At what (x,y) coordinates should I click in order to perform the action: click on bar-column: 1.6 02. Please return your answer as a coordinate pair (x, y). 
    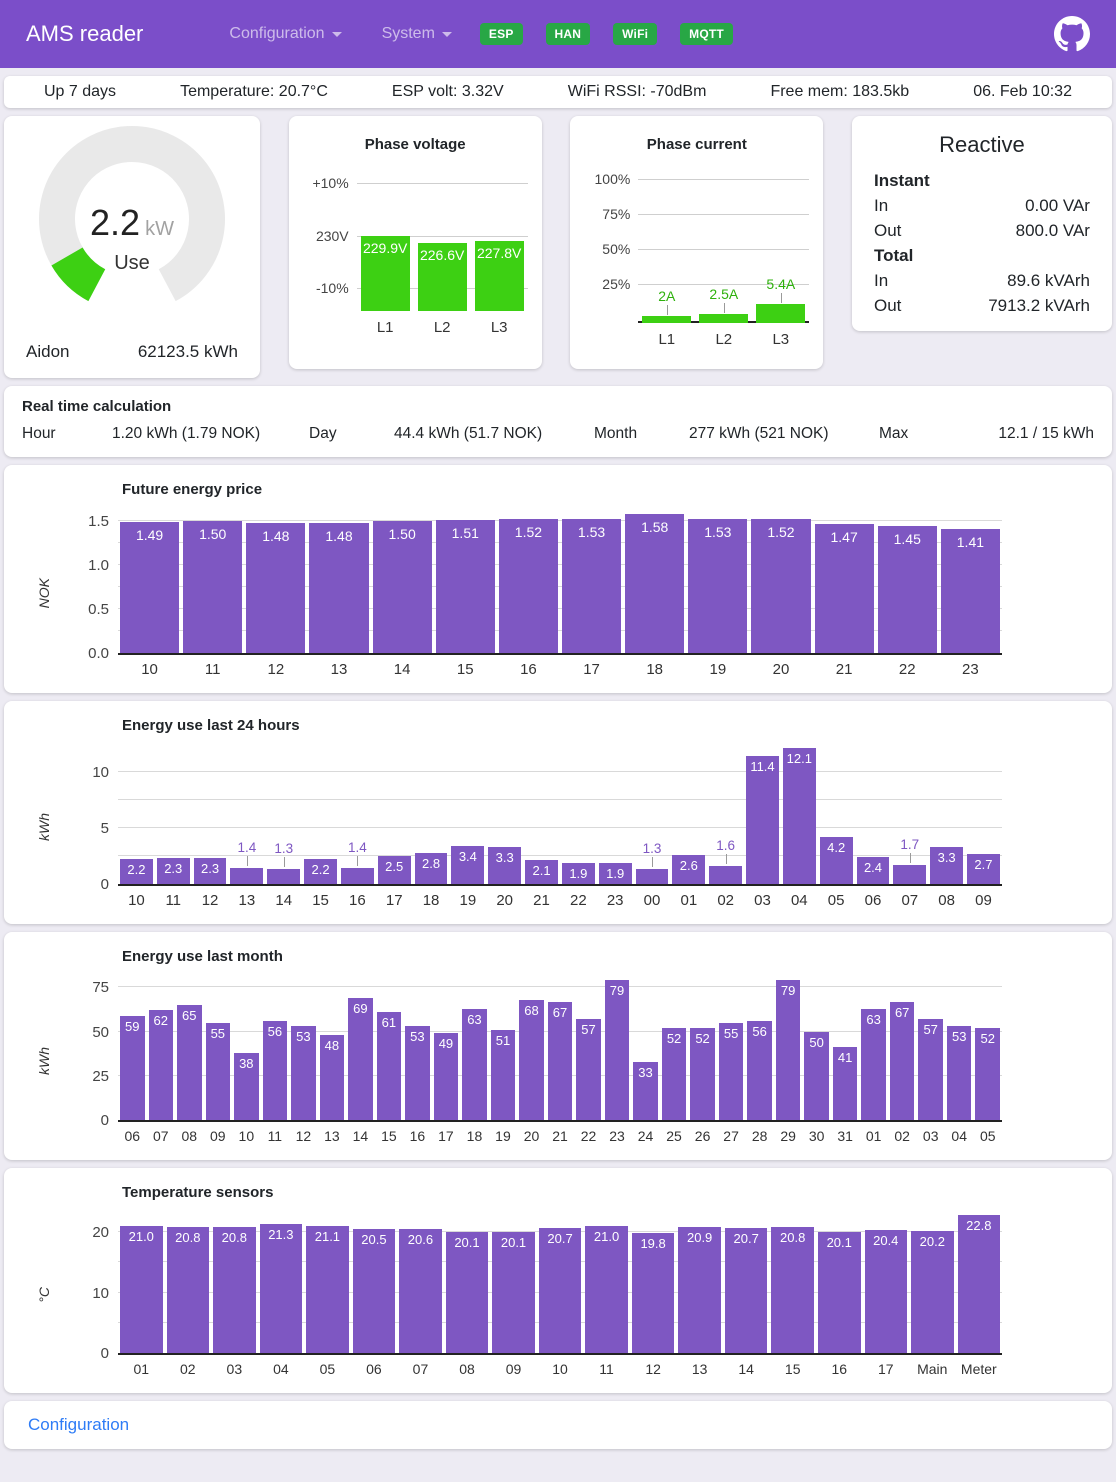
    Looking at the image, I should click on (725, 827).